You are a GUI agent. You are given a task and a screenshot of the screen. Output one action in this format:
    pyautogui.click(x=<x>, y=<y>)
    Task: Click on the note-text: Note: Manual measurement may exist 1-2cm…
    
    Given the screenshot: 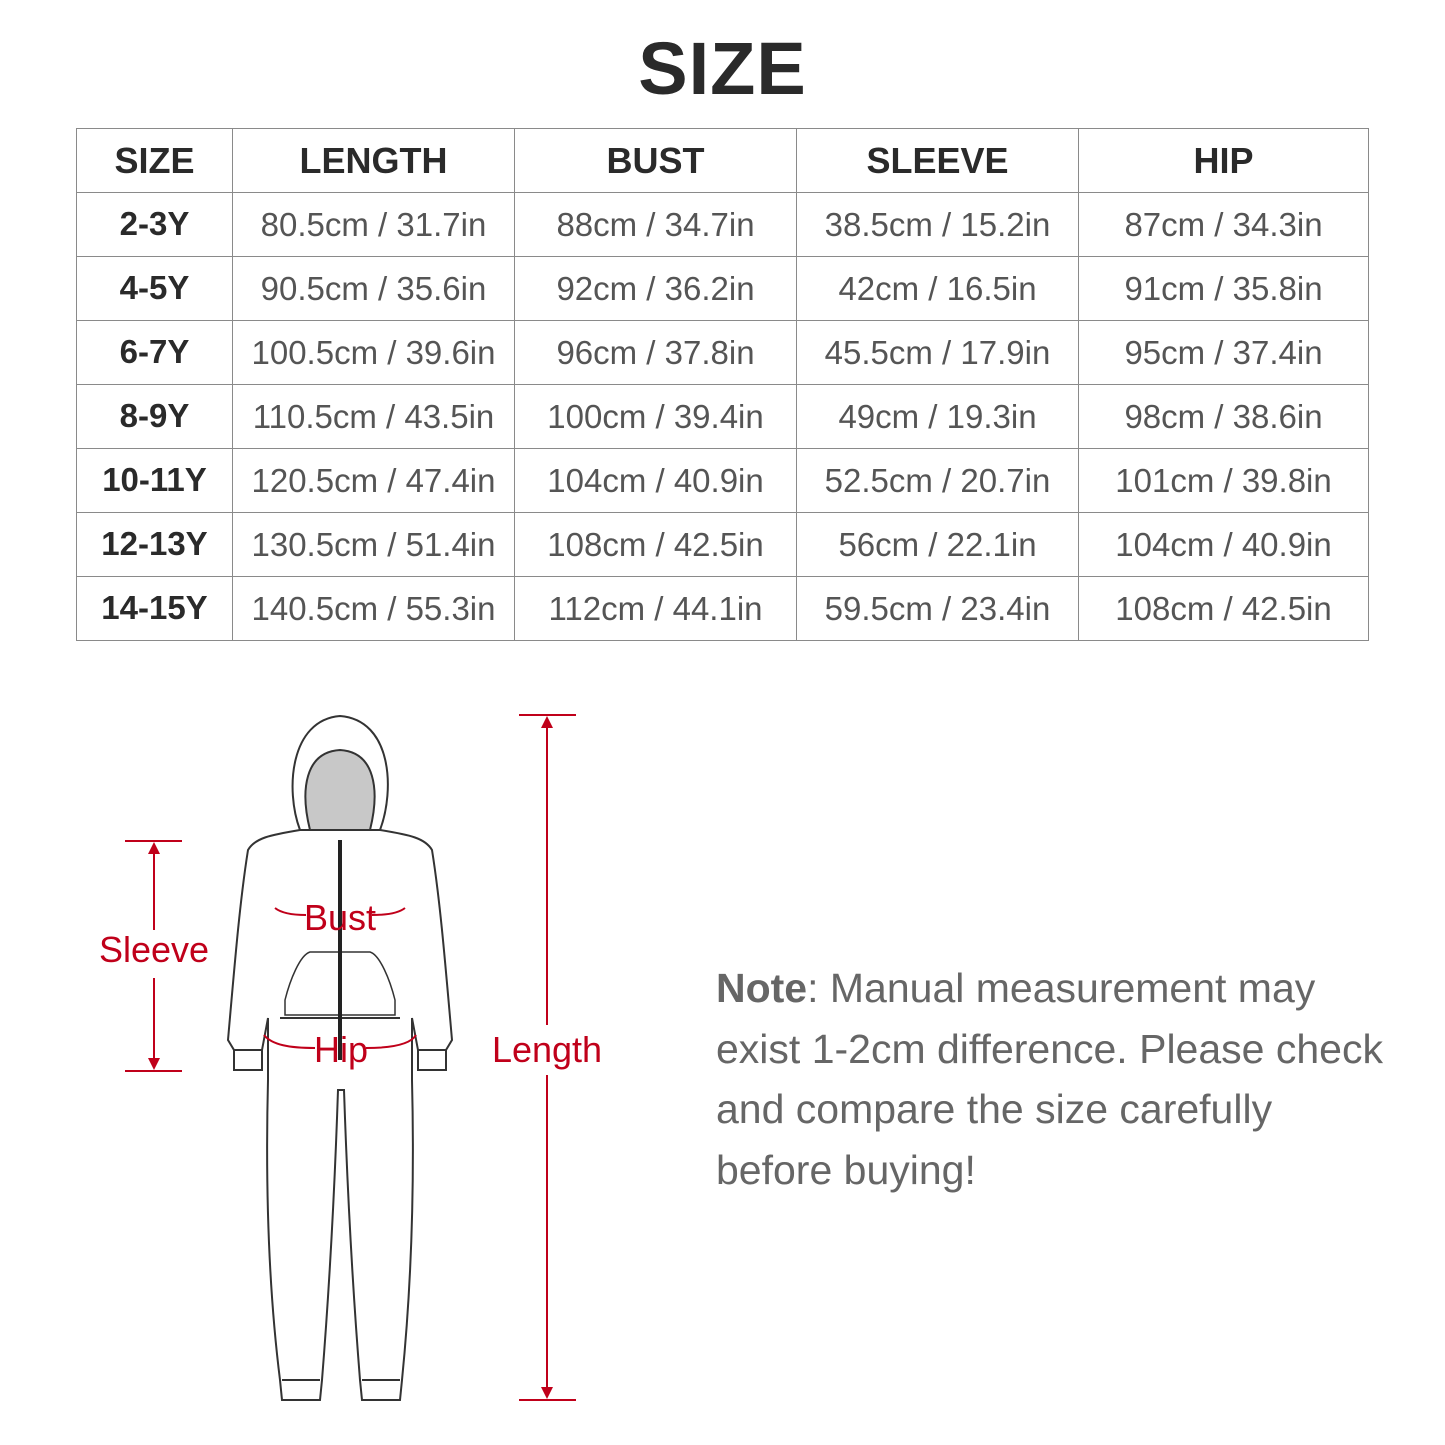 What is the action you would take?
    pyautogui.click(x=1056, y=1079)
    